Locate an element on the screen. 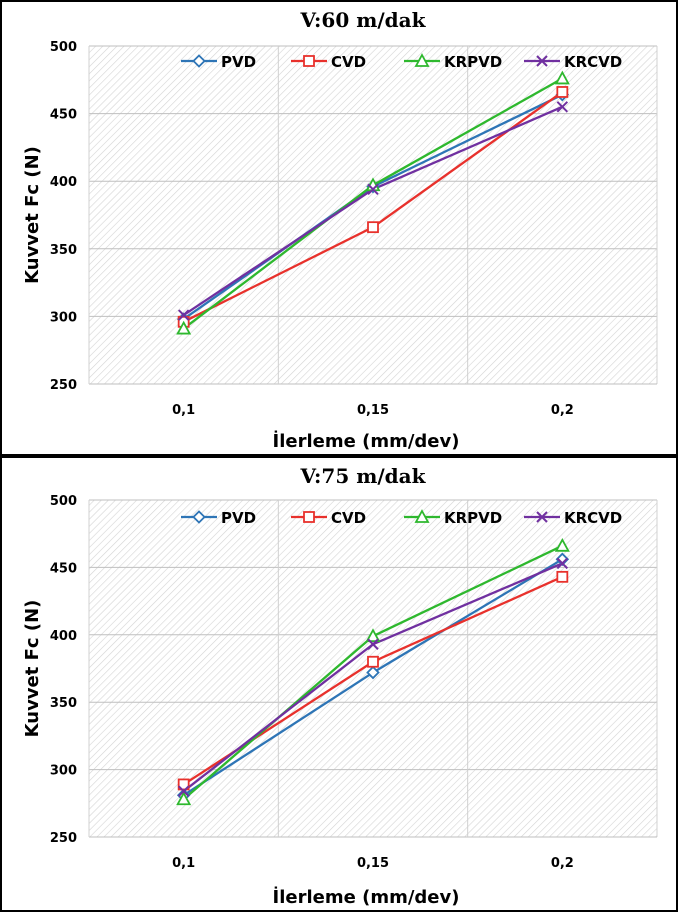 The width and height of the screenshot is (678, 912). chart-title: V:75 m/dak is located at coordinates (363, 476).